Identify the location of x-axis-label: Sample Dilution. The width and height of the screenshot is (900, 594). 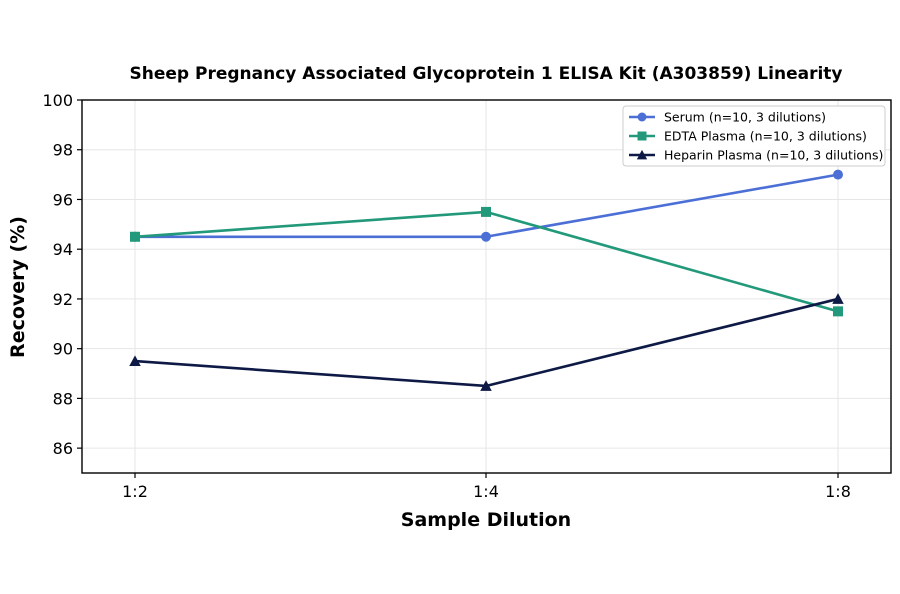
(486, 520).